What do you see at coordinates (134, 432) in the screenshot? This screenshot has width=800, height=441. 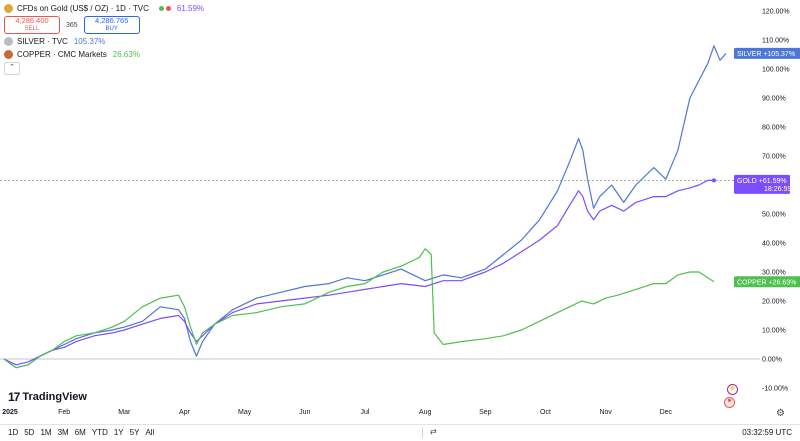 I see `timeframe-5y-button: 5Y` at bounding box center [134, 432].